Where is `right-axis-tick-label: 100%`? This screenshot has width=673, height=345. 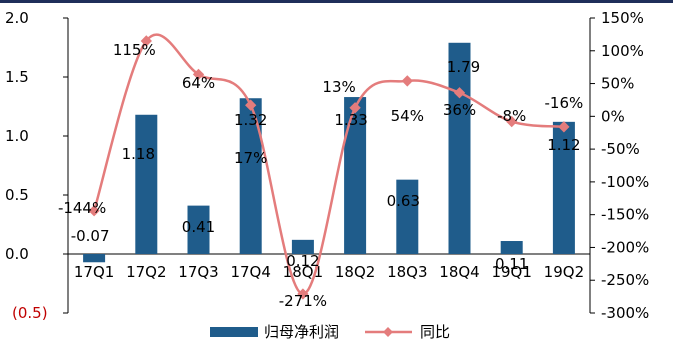
right-axis-tick-label: 100% is located at coordinates (622, 51).